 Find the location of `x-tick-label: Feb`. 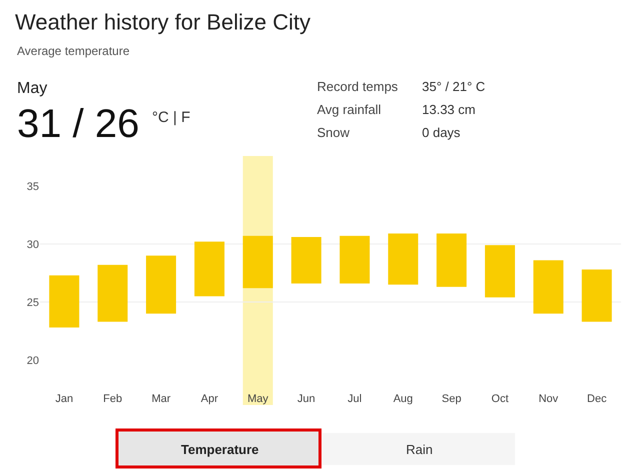

x-tick-label: Feb is located at coordinates (112, 399).